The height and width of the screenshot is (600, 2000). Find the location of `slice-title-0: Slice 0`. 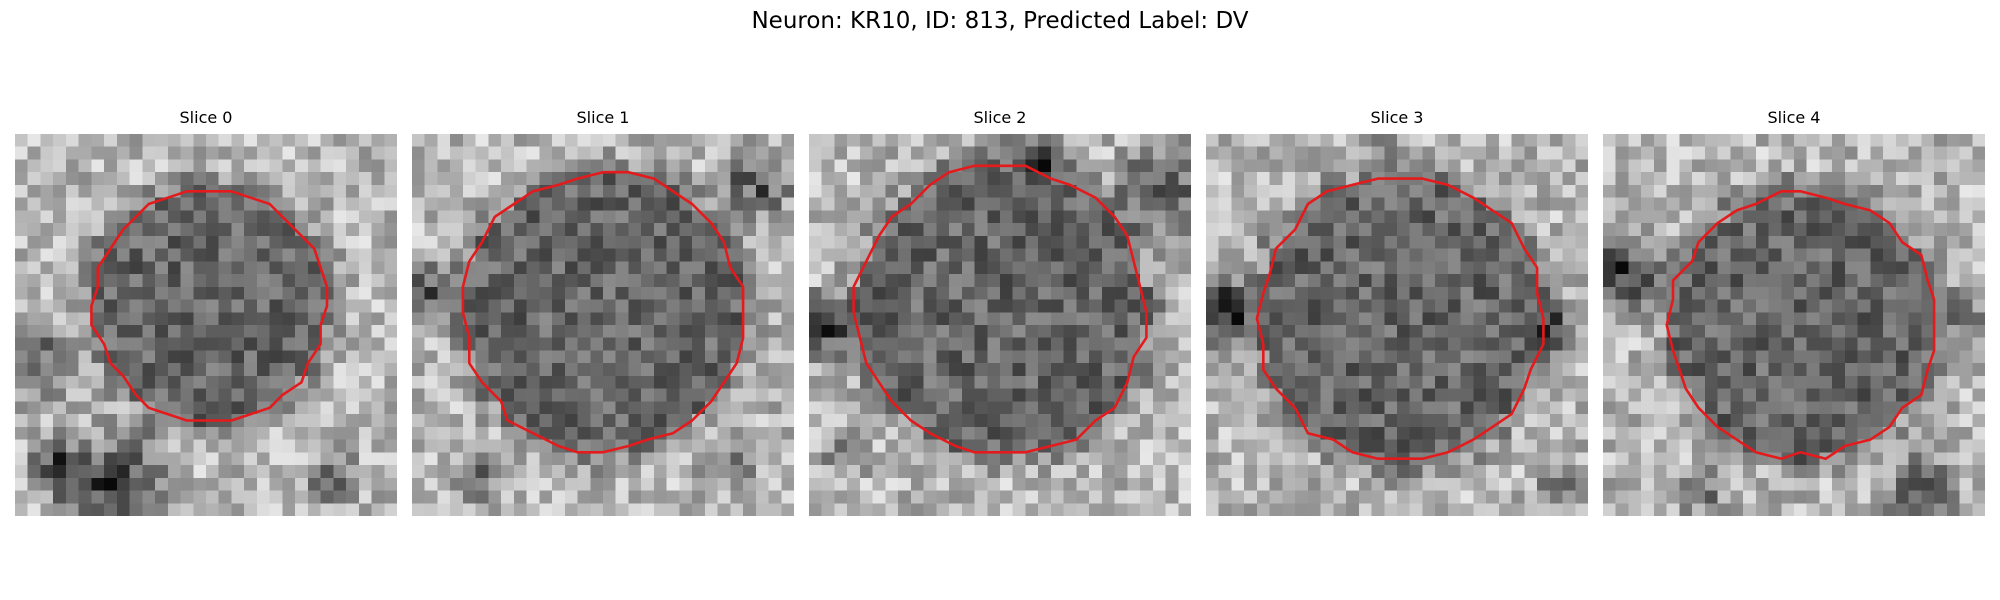

slice-title-0: Slice 0 is located at coordinates (206, 117).